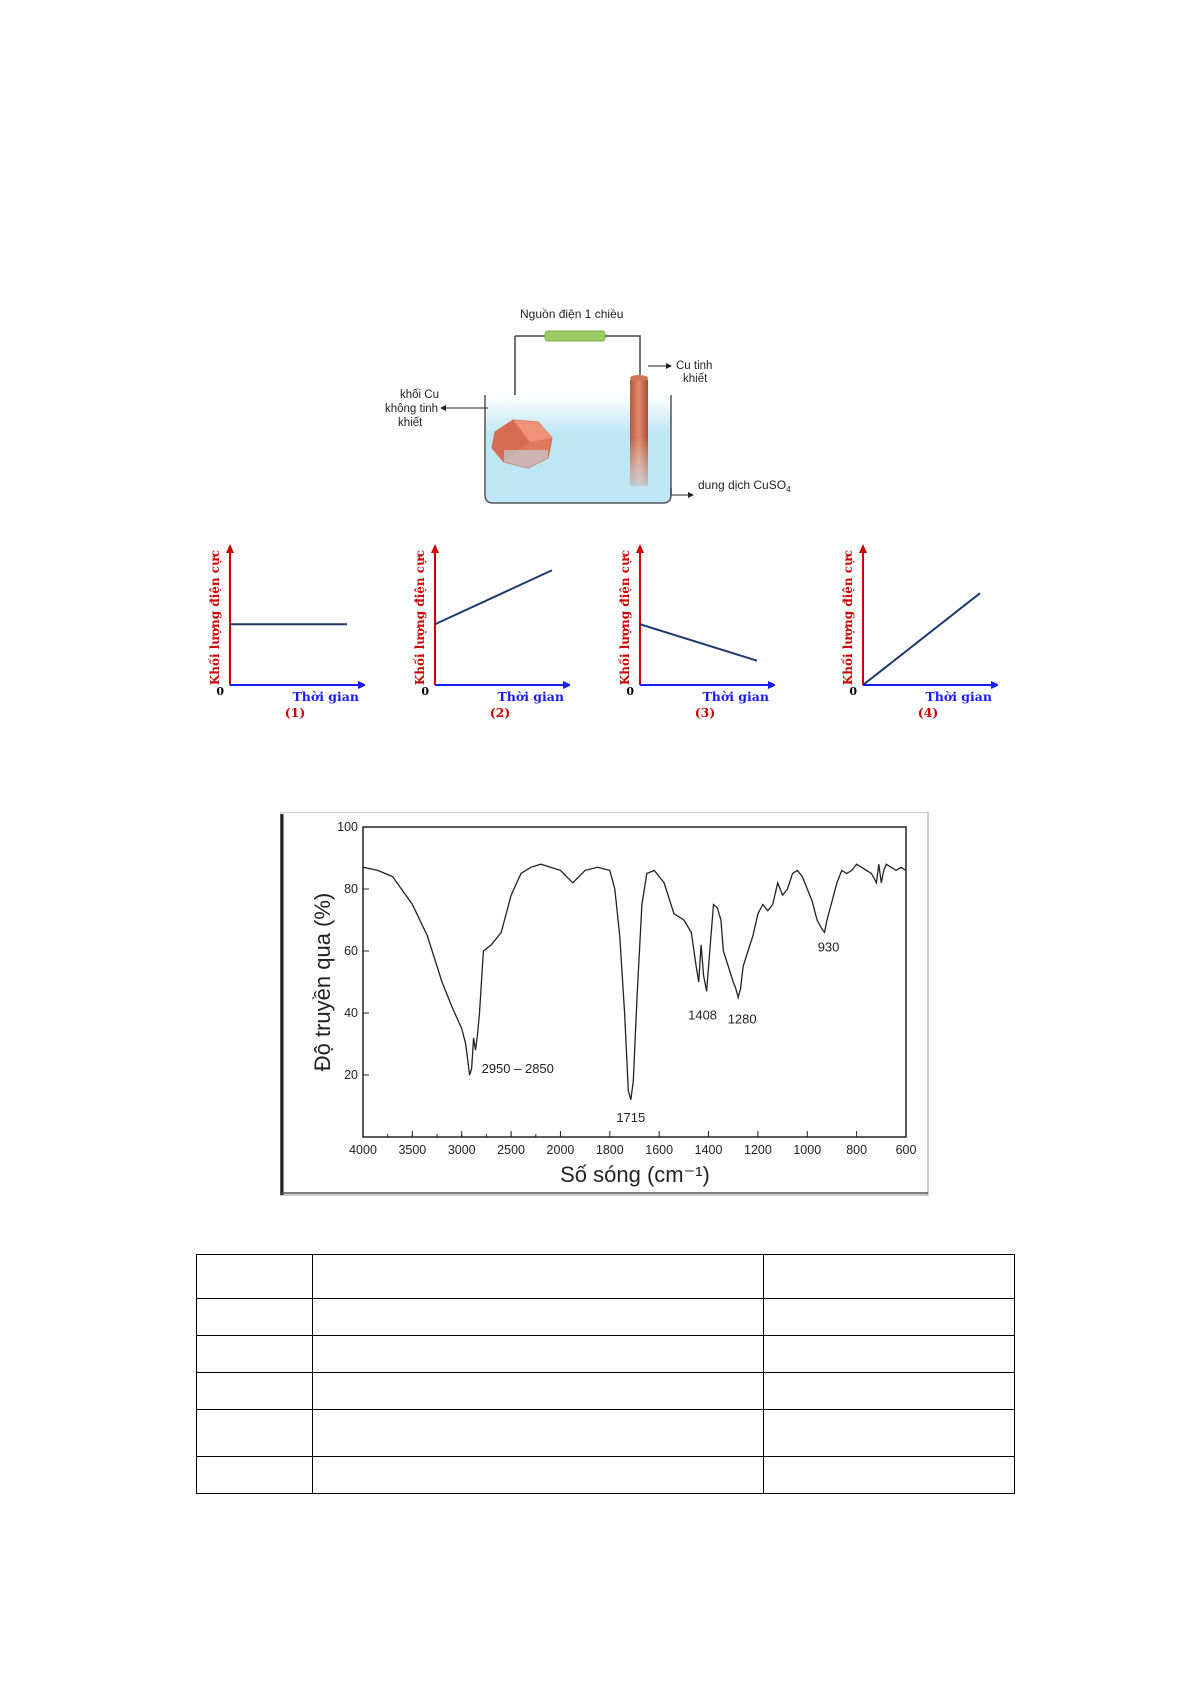 The image size is (1192, 1685). Describe the element at coordinates (639, 430) in the screenshot. I see `pure-copper-rod` at that location.